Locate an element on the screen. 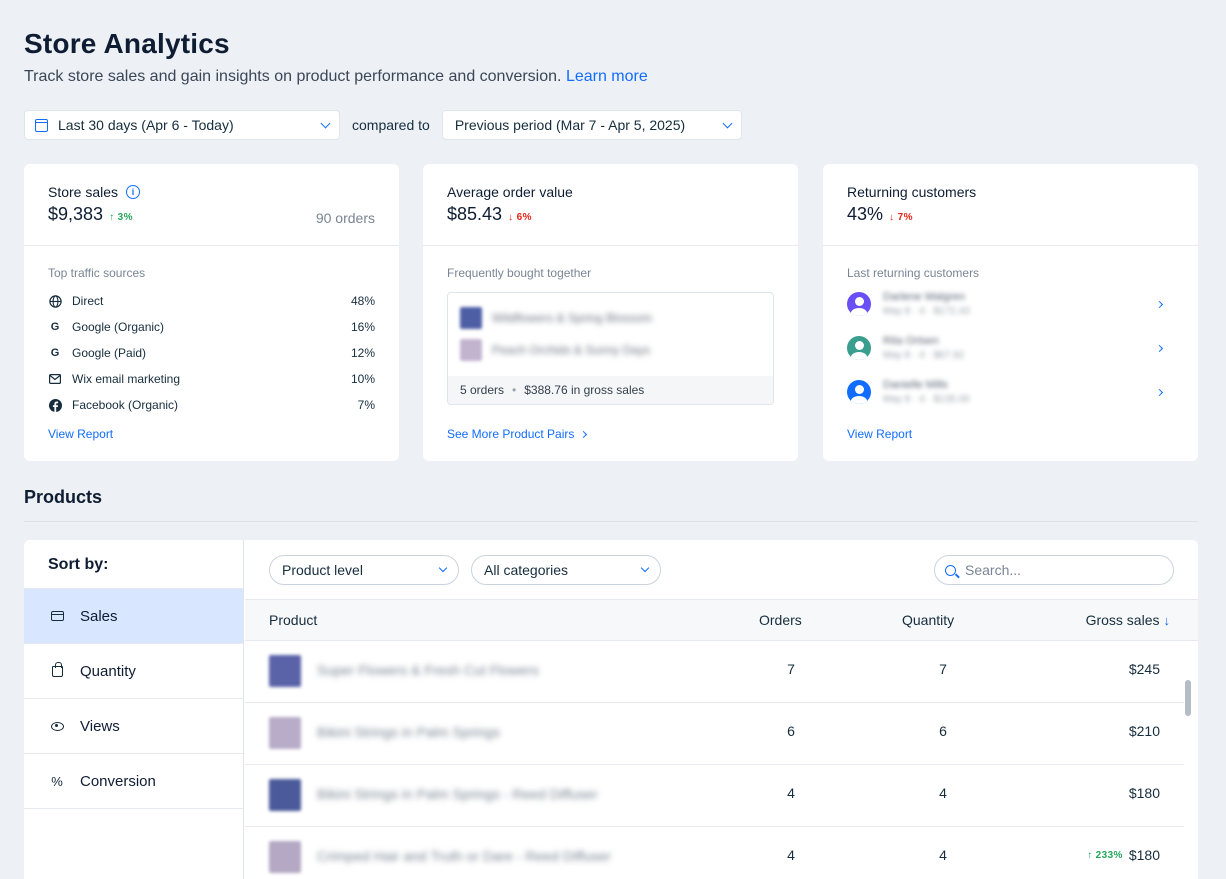 This screenshot has width=1226, height=879. gross-value: $180 is located at coordinates (1144, 855).